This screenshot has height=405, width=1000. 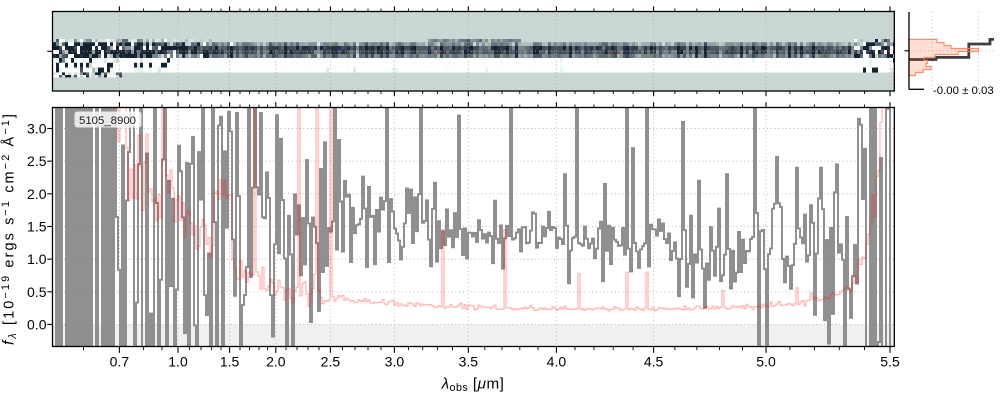 I want to click on svg-text: fλ [10−19 ergs s−1 cm−2 Å−1], so click(x=9, y=228).